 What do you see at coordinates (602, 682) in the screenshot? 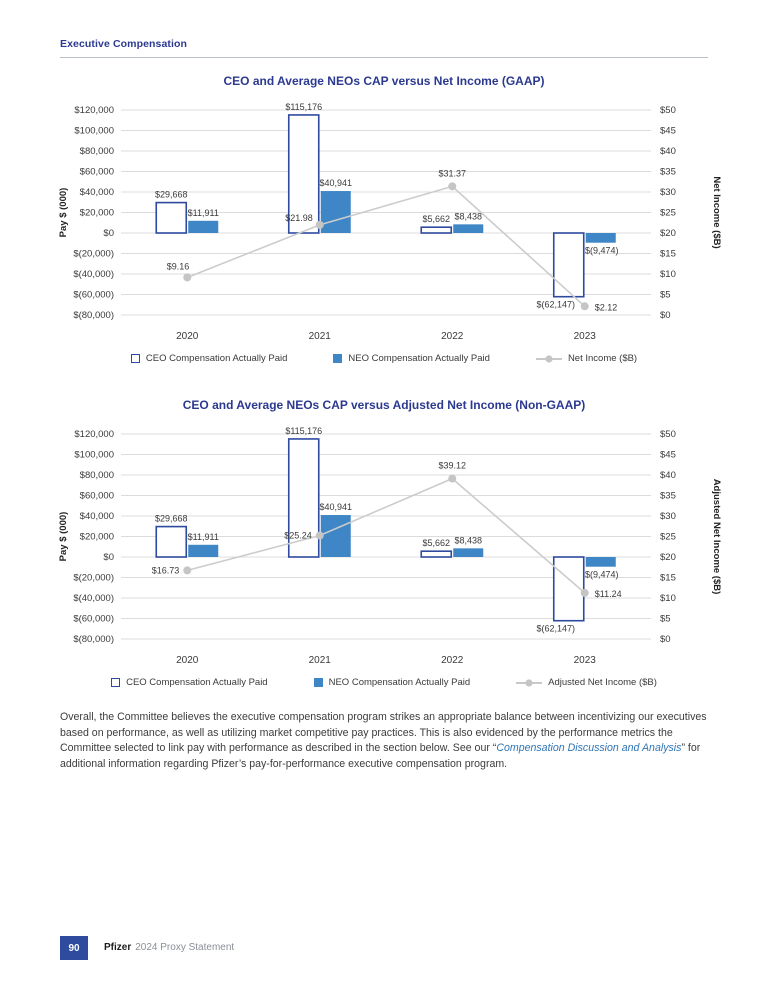
I see `legend-label: Adjusted Net Income ($B)` at bounding box center [602, 682].